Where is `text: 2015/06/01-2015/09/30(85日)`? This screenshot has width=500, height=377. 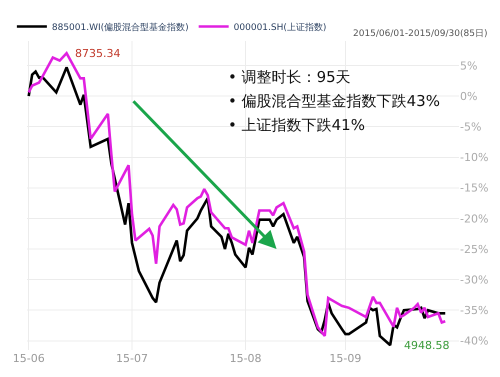
text: 2015/06/01-2015/09/30(85日) is located at coordinates (420, 34).